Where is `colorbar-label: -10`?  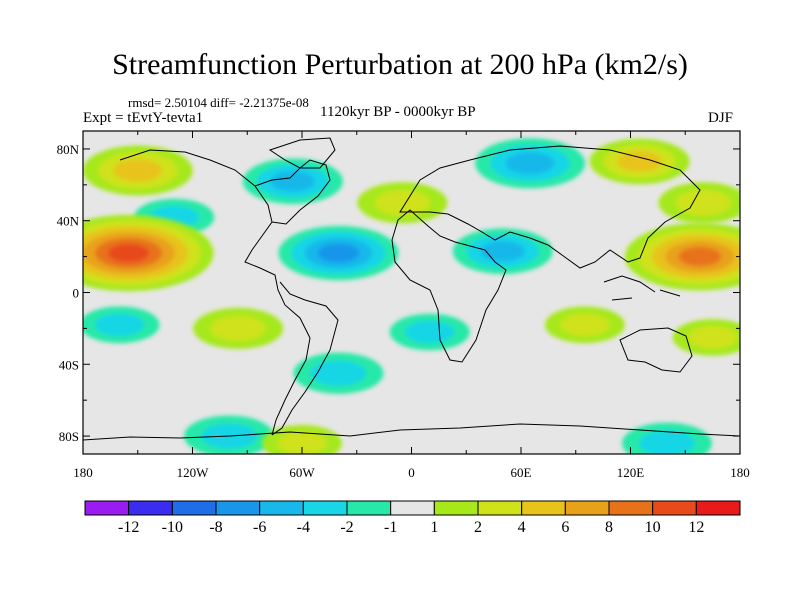
colorbar-label: -10 is located at coordinates (172, 527).